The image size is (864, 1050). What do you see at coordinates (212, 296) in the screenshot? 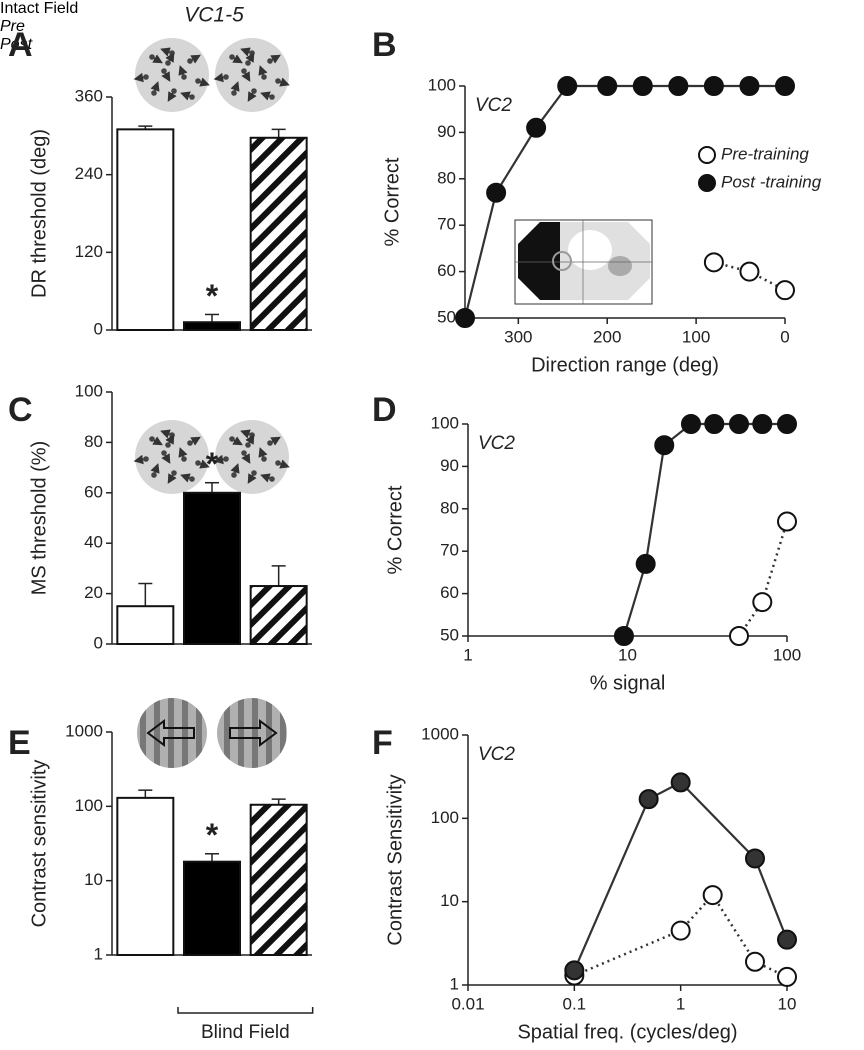
I see `significance-marker: *` at bounding box center [212, 296].